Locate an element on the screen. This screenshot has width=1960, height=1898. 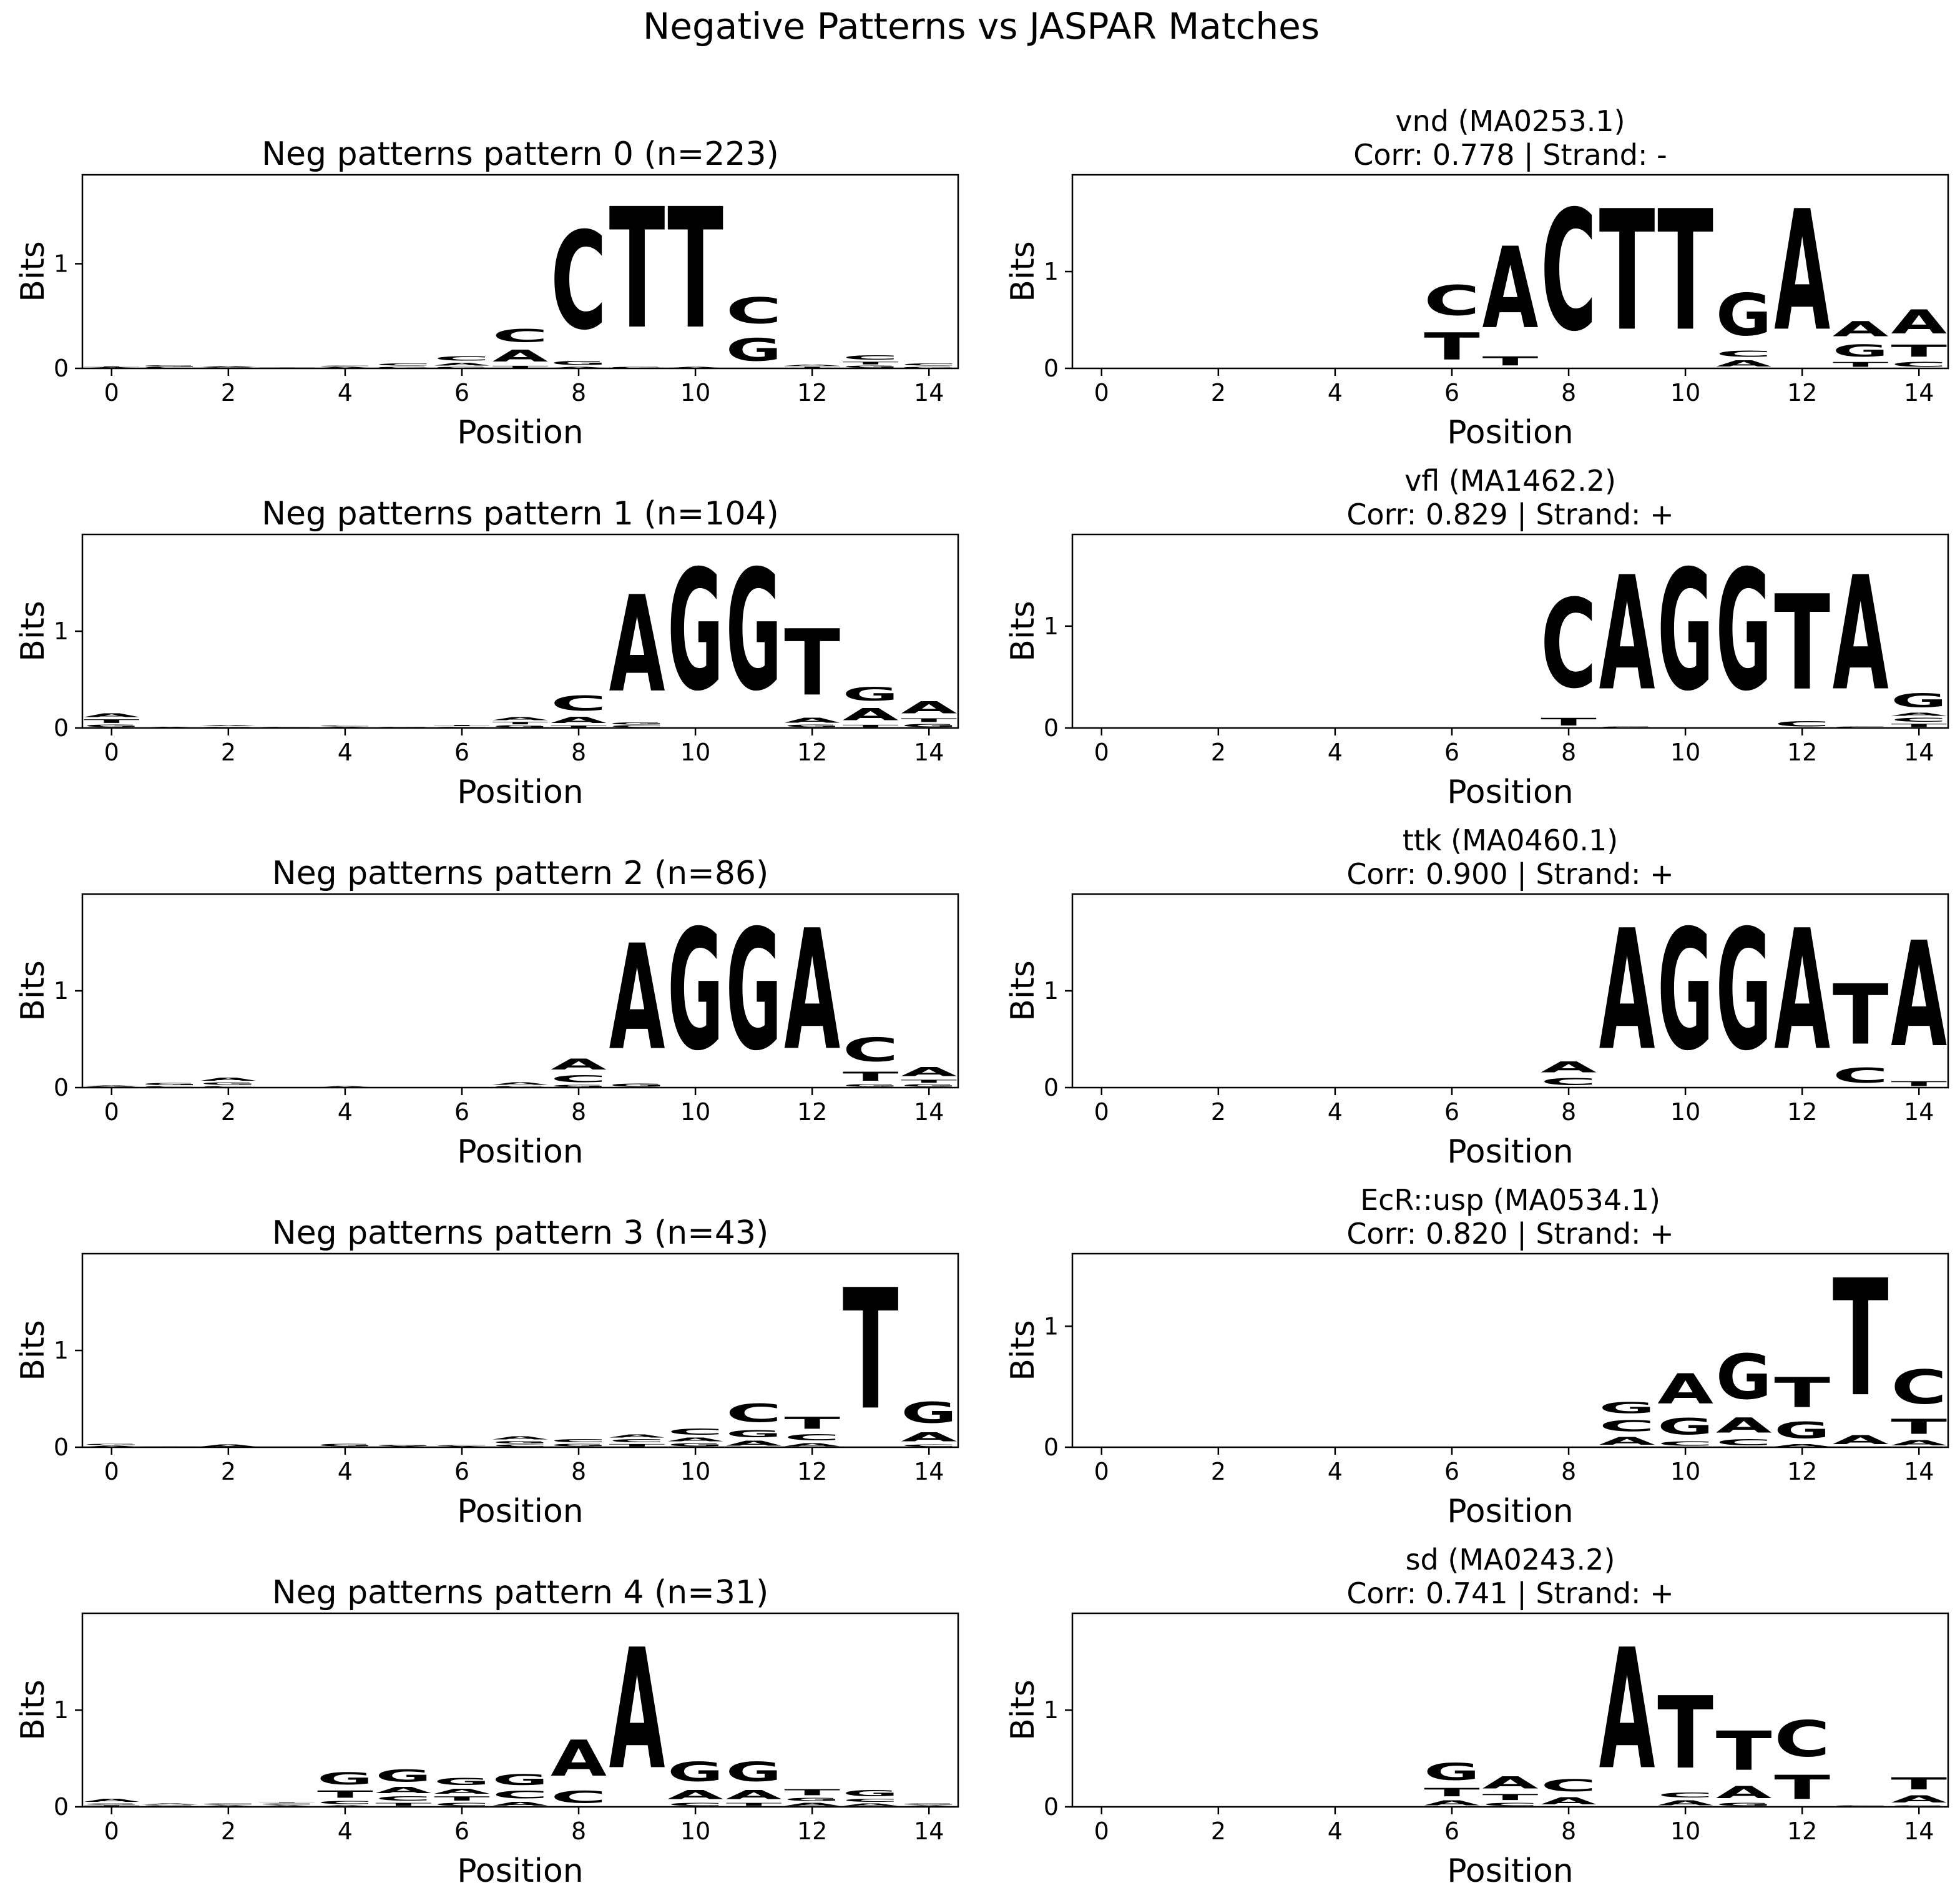
match-title: EcR::usp (MA0534.1) is located at coordinates (1510, 1200).